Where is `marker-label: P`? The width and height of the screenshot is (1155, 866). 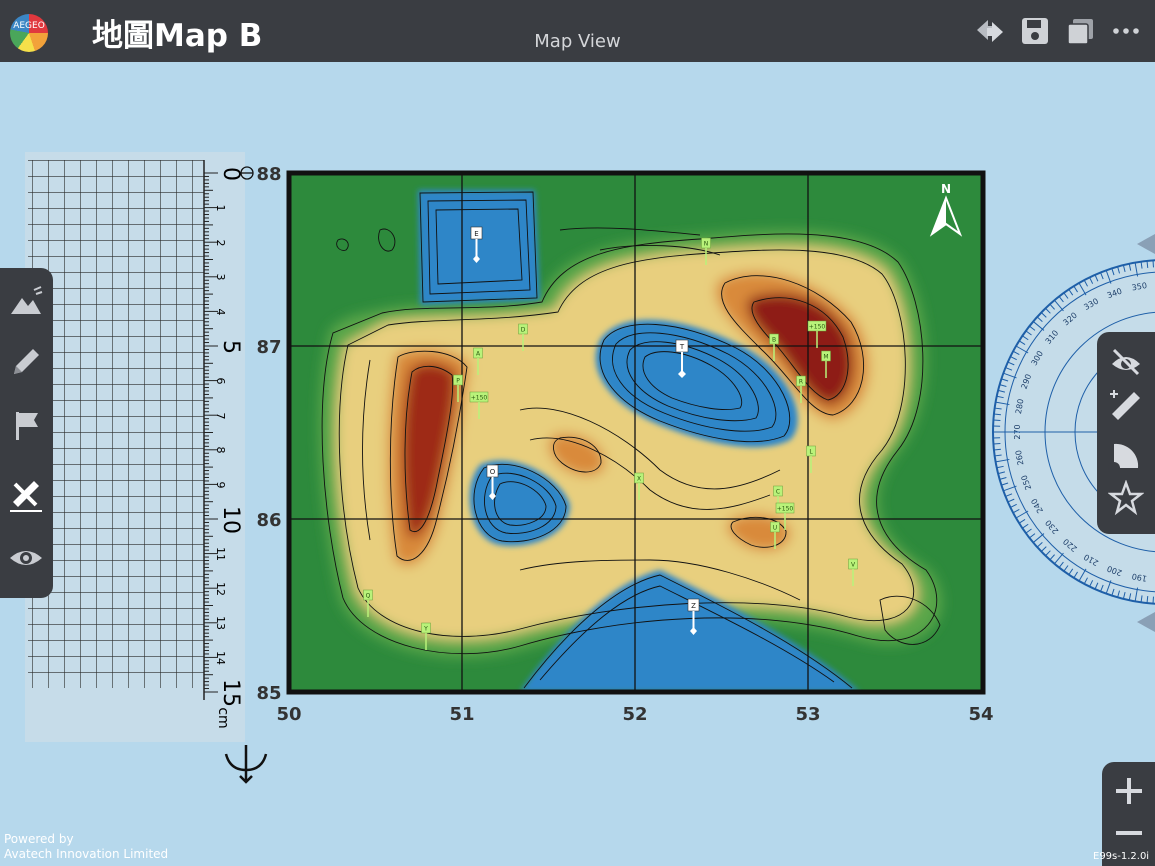 marker-label: P is located at coordinates (458, 381).